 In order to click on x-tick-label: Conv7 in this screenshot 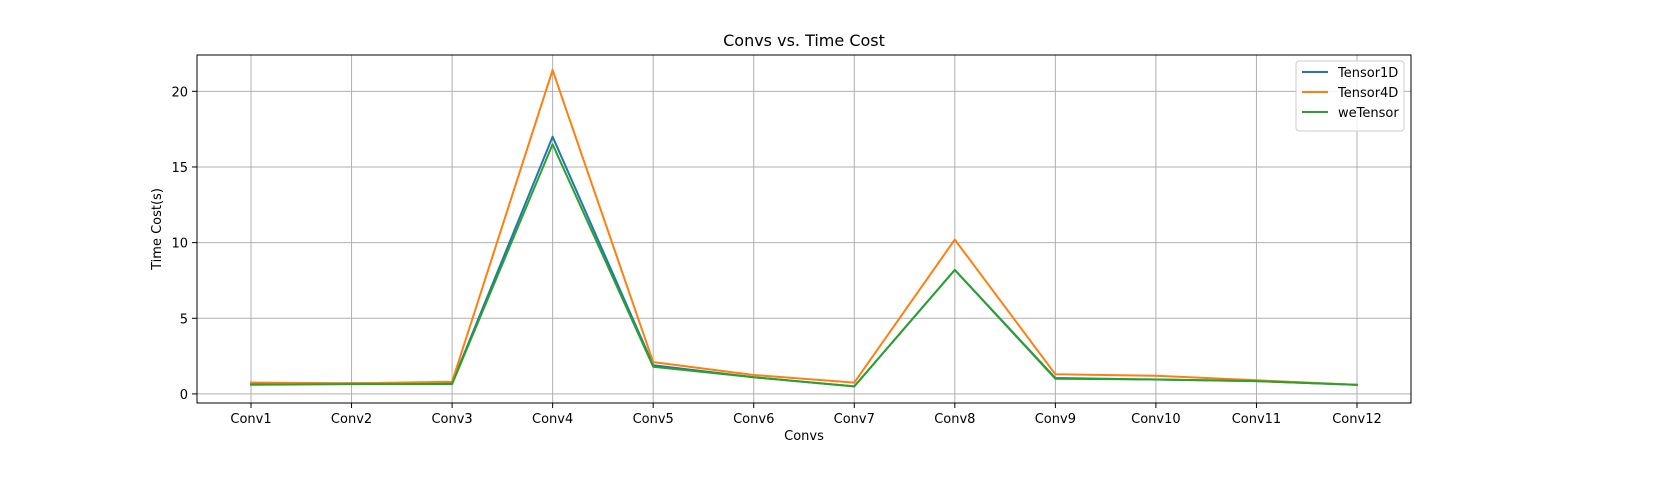, I will do `click(854, 419)`.